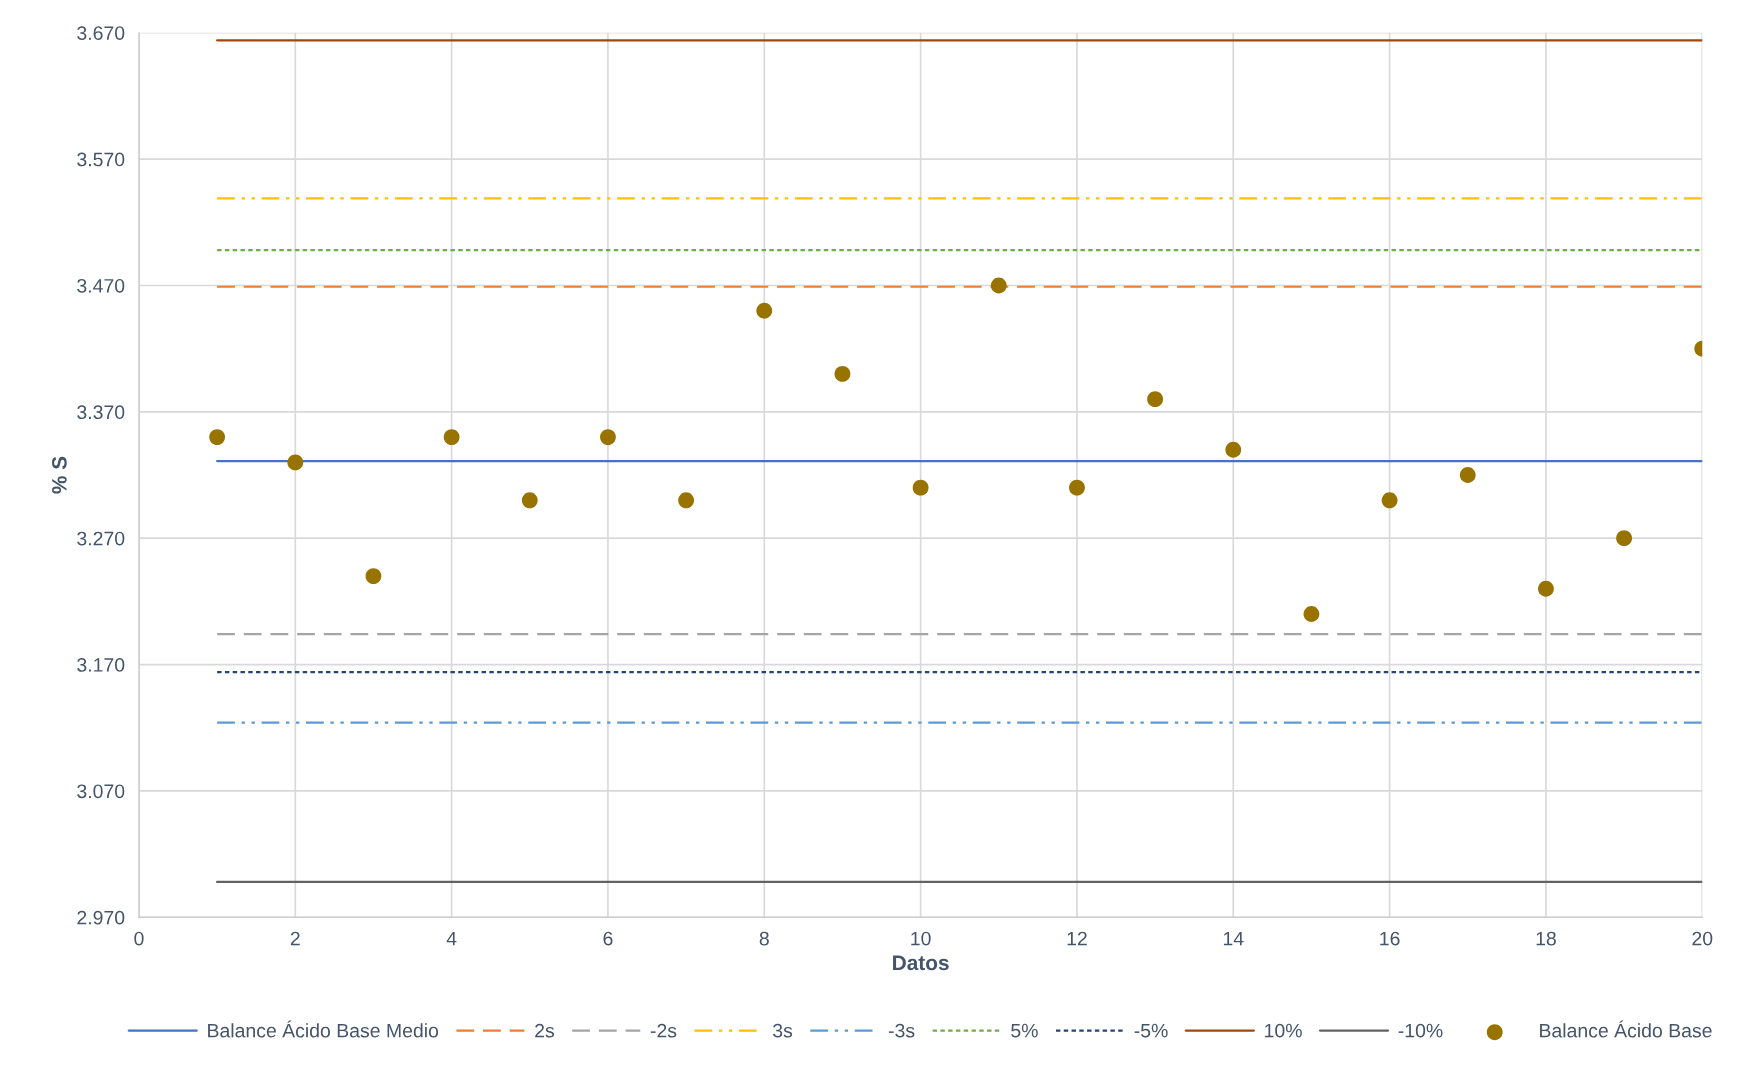 The width and height of the screenshot is (1737, 1092). I want to click on legend-label: 5%, so click(1024, 1030).